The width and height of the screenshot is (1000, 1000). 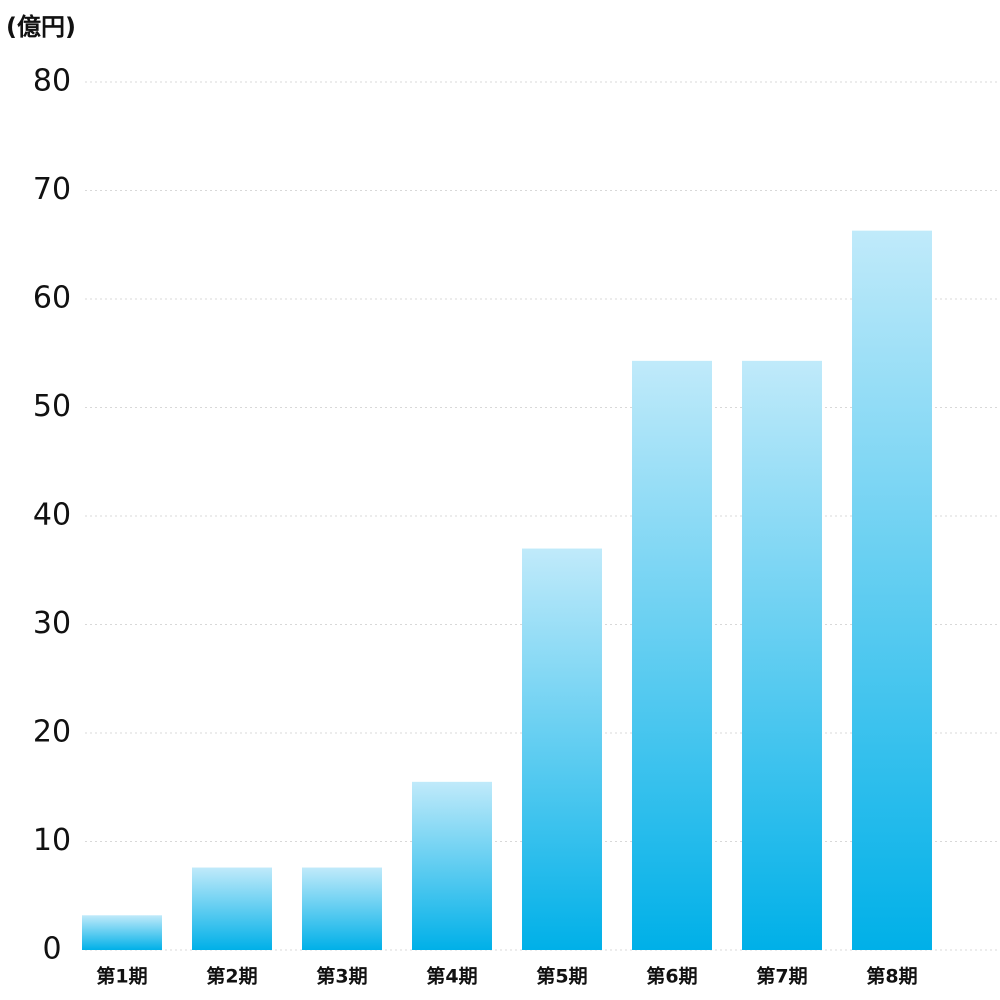 What do you see at coordinates (891, 976) in the screenshot?
I see `x-tick-label: 第8期` at bounding box center [891, 976].